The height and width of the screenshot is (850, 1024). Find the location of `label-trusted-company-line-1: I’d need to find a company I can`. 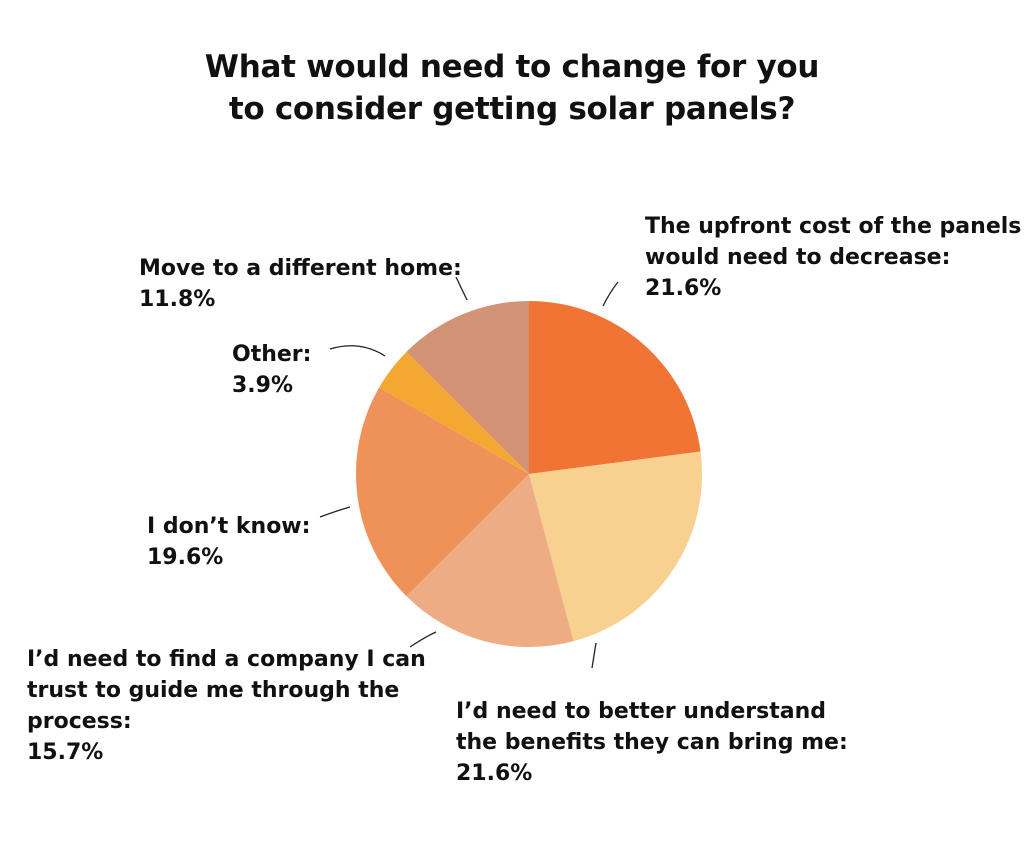

label-trusted-company-line-1: I’d need to find a company I can is located at coordinates (226, 659).